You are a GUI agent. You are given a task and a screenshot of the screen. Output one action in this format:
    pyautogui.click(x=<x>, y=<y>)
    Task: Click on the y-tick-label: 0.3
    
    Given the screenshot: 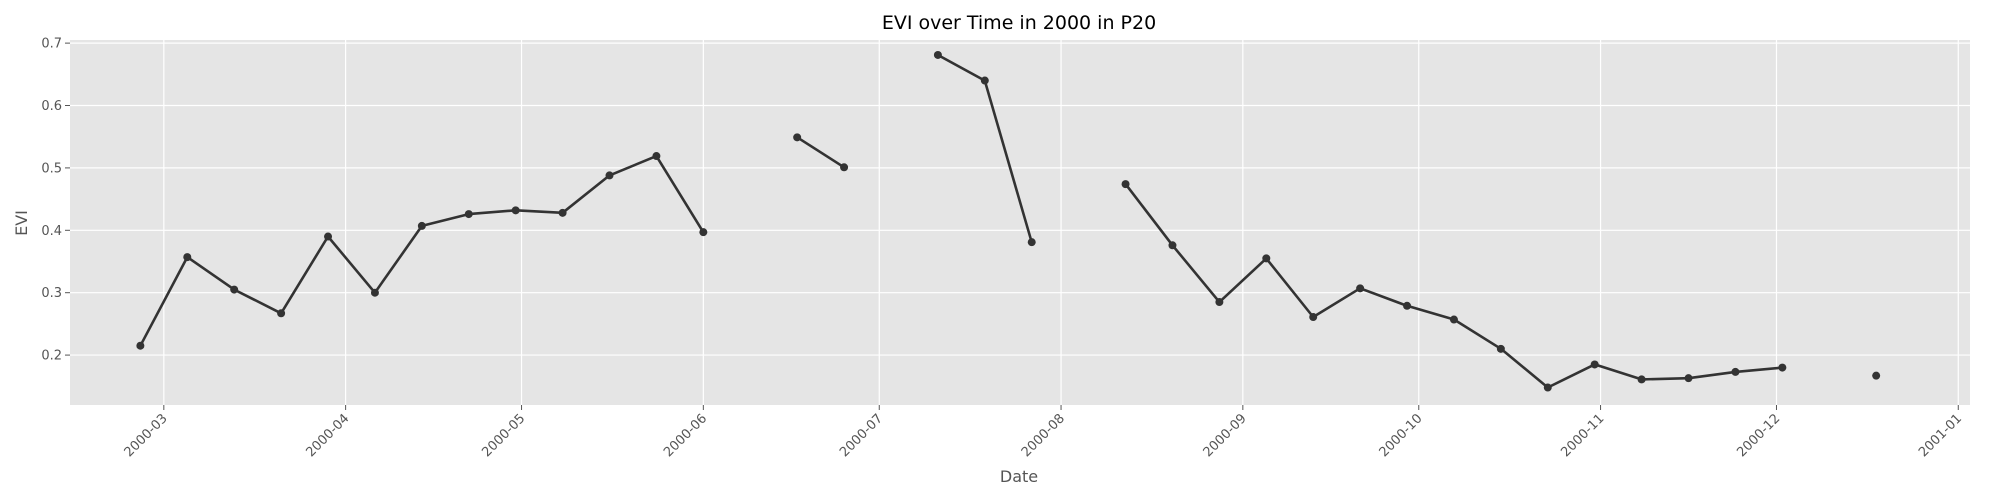 What is the action you would take?
    pyautogui.click(x=51, y=293)
    